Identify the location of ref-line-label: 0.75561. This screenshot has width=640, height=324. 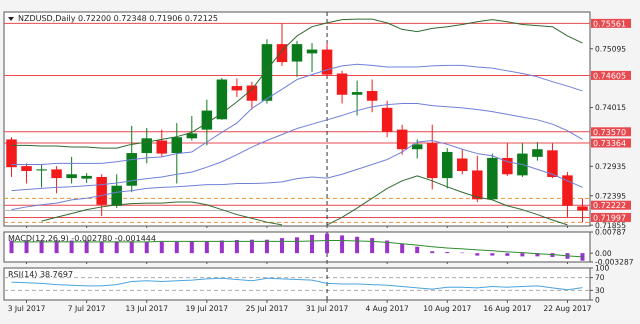
(609, 23).